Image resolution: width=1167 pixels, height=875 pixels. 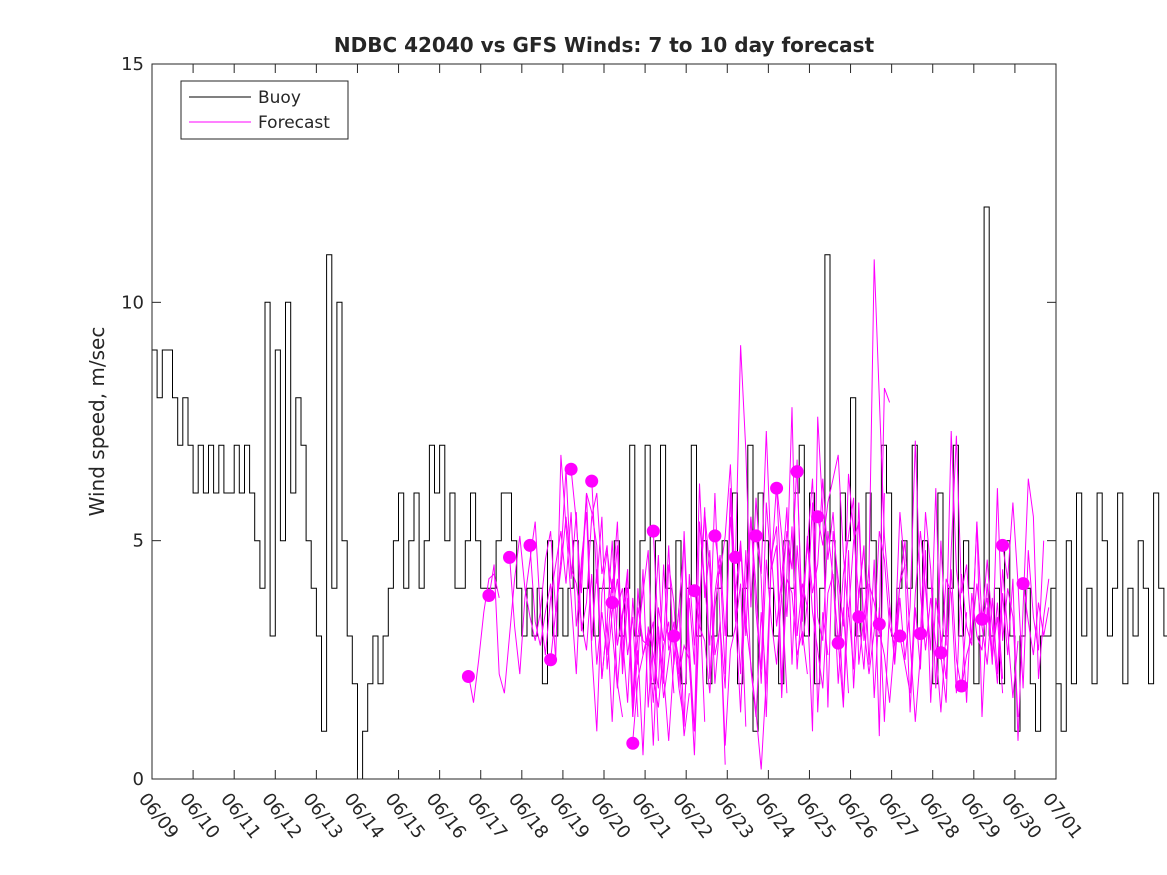 I want to click on legend-box, so click(x=264, y=110).